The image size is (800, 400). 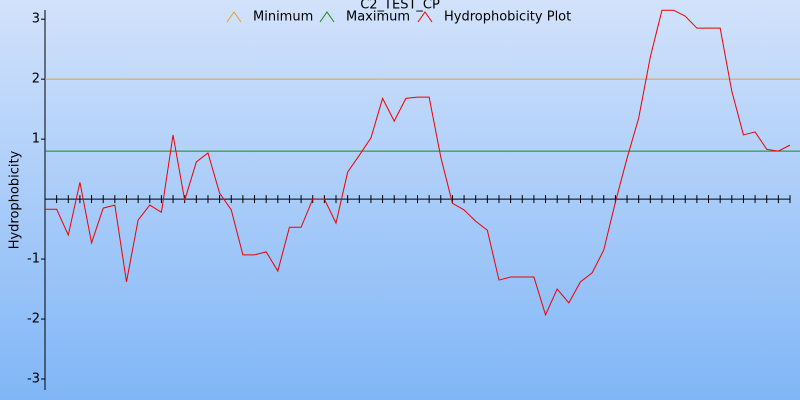 What do you see at coordinates (33, 259) in the screenshot?
I see `y-tick-label: -1` at bounding box center [33, 259].